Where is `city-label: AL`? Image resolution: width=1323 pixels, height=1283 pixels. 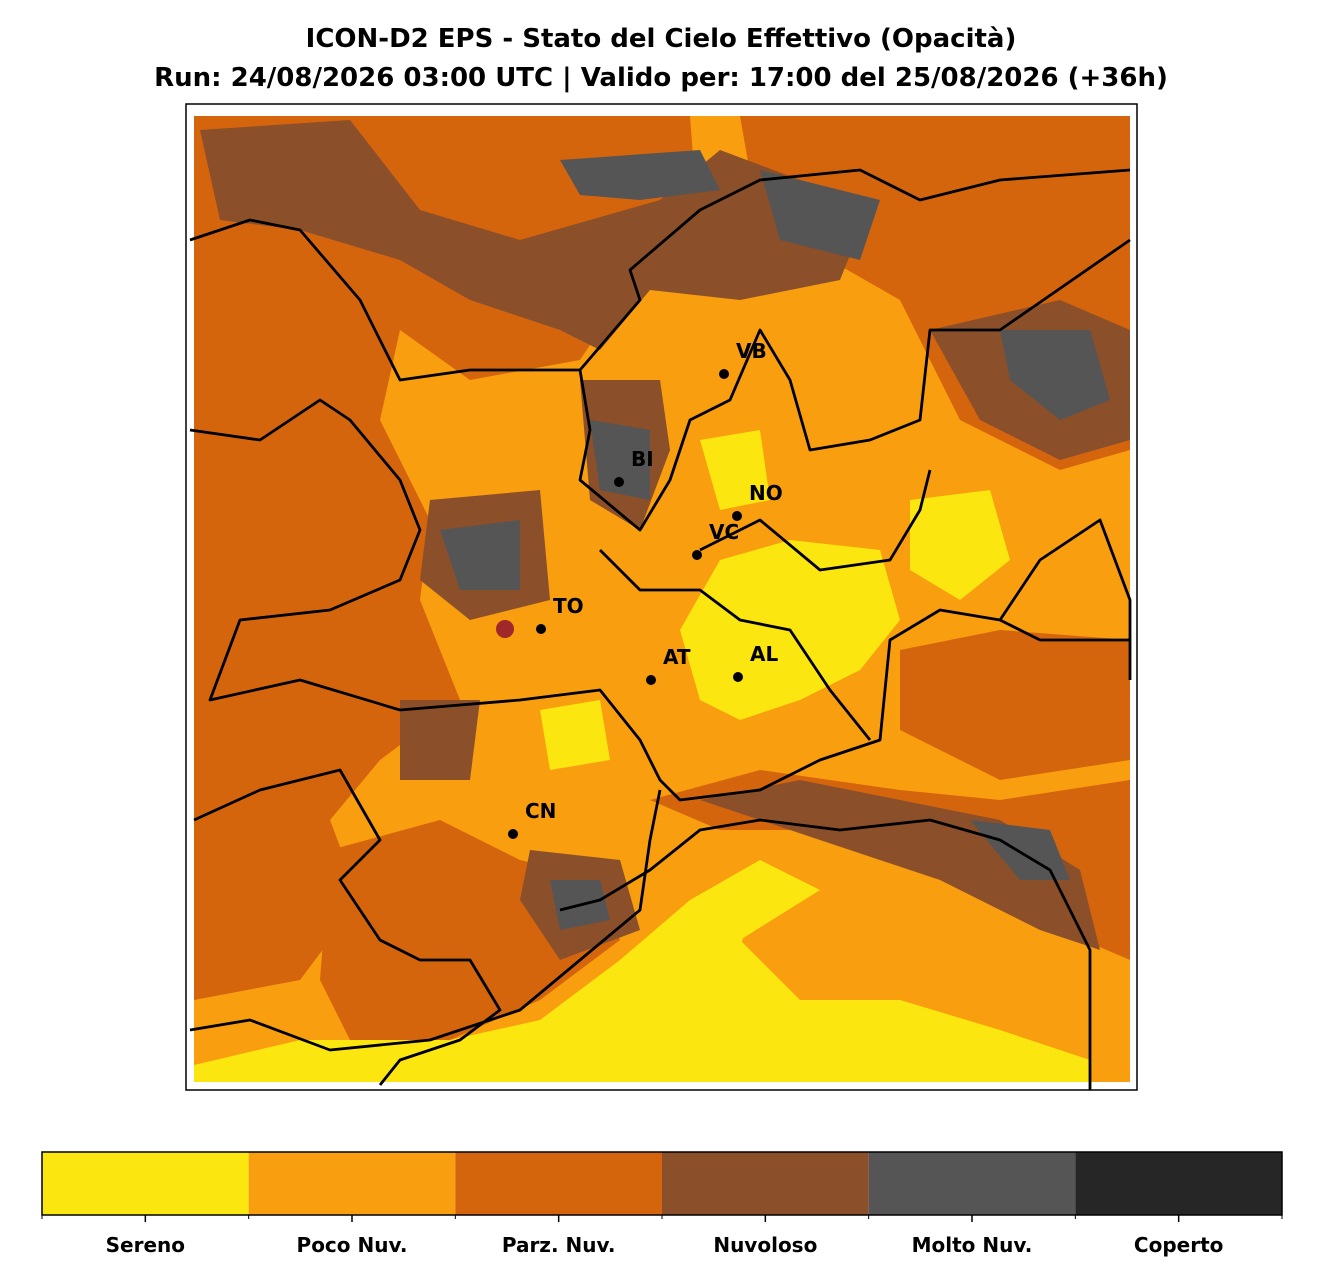
city-label: AL is located at coordinates (764, 654).